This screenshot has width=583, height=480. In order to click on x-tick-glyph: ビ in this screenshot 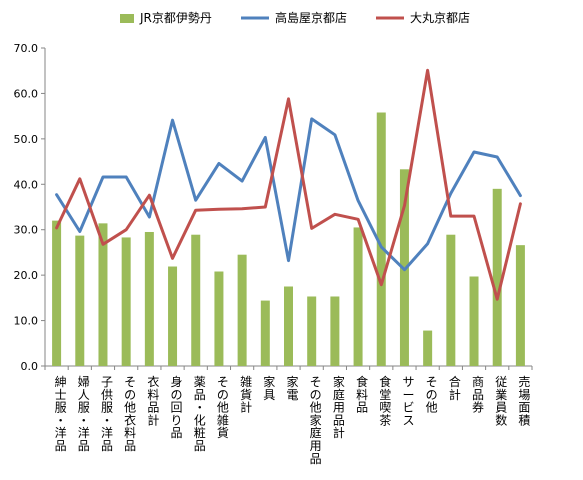, I will do `click(408, 408)`.